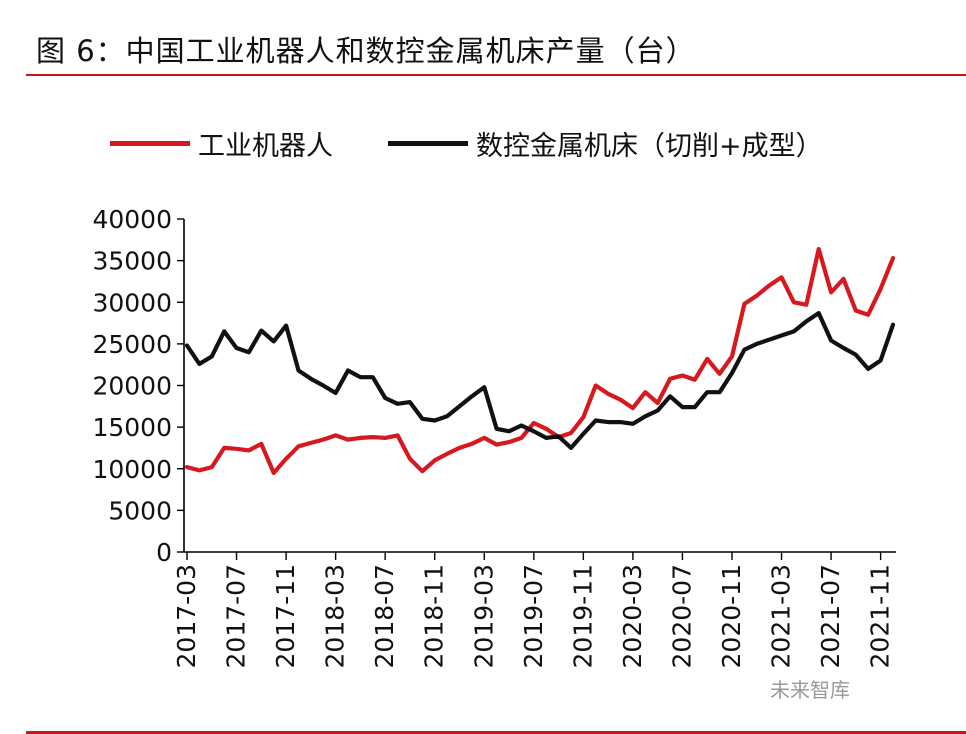  What do you see at coordinates (132, 344) in the screenshot?
I see `y-tick-label: 25000` at bounding box center [132, 344].